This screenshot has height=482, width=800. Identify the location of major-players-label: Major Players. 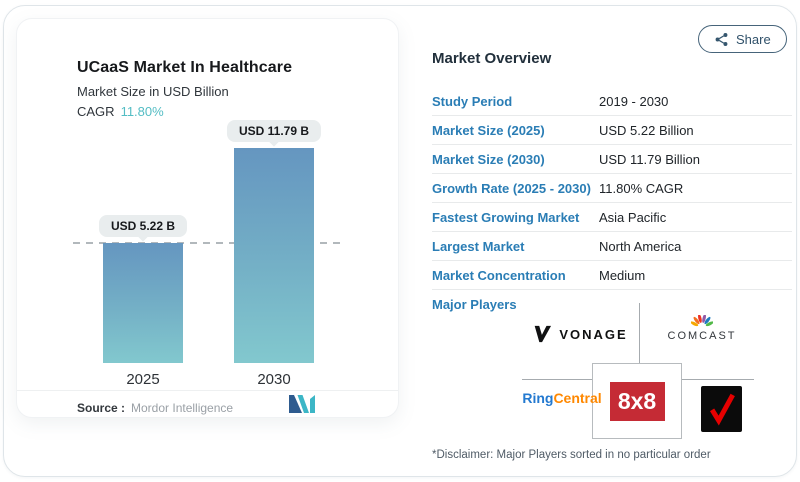
(474, 304).